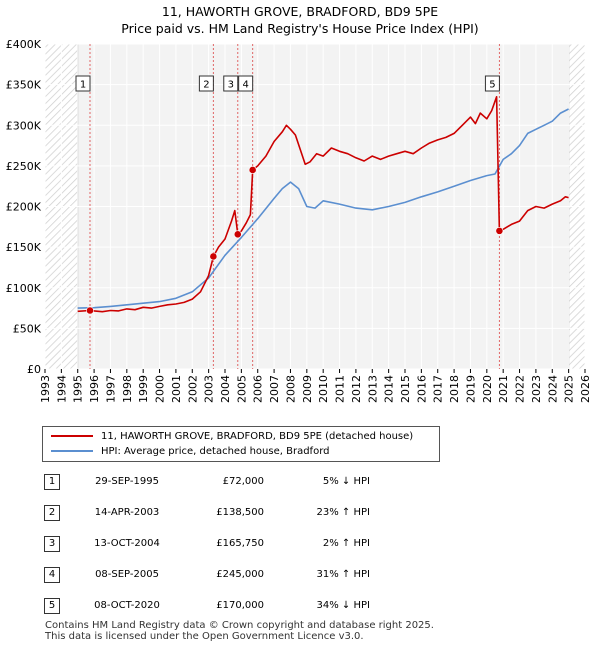 Image resolution: width=600 pixels, height=650 pixels. I want to click on x-tick-label: 2025, so click(569, 389).